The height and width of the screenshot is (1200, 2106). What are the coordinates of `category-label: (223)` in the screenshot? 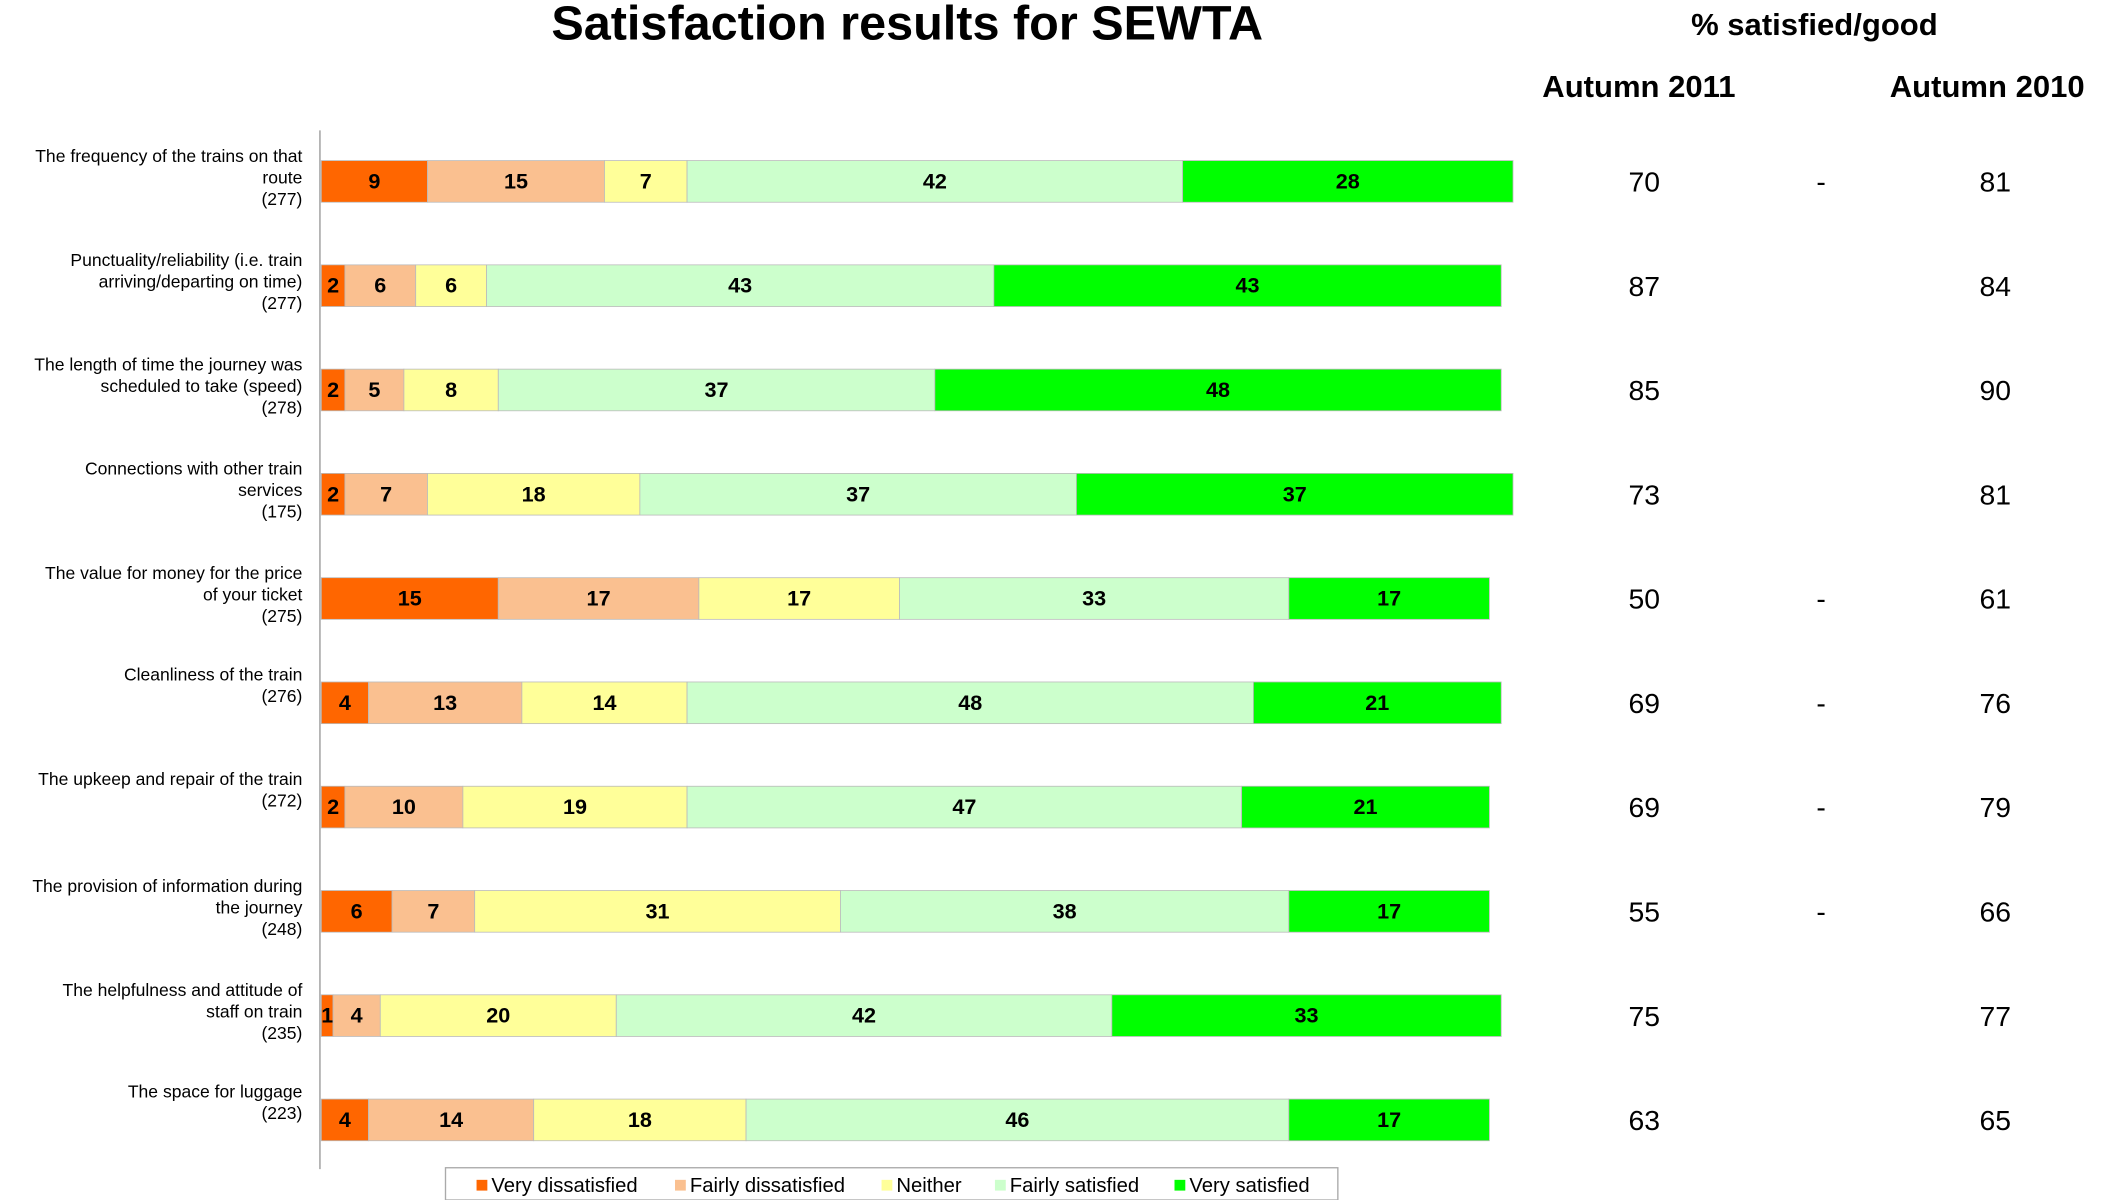 It's located at (281, 1113).